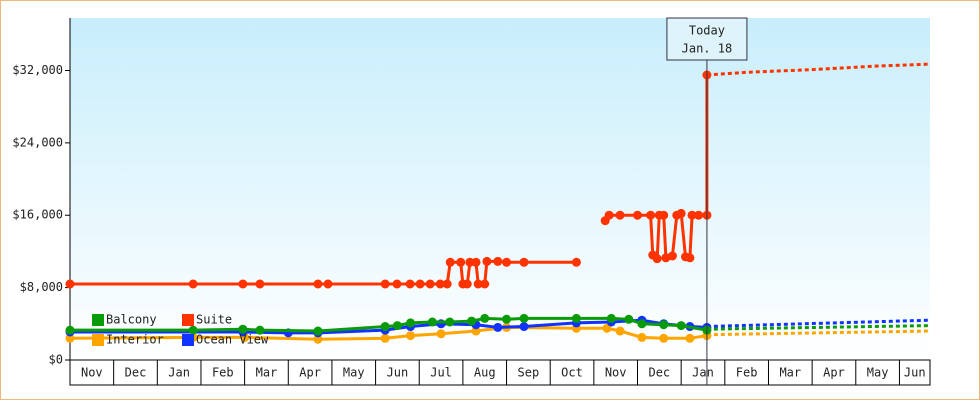 Image resolution: width=980 pixels, height=400 pixels. What do you see at coordinates (37, 215) in the screenshot?
I see `y-tick-label: $16,000` at bounding box center [37, 215].